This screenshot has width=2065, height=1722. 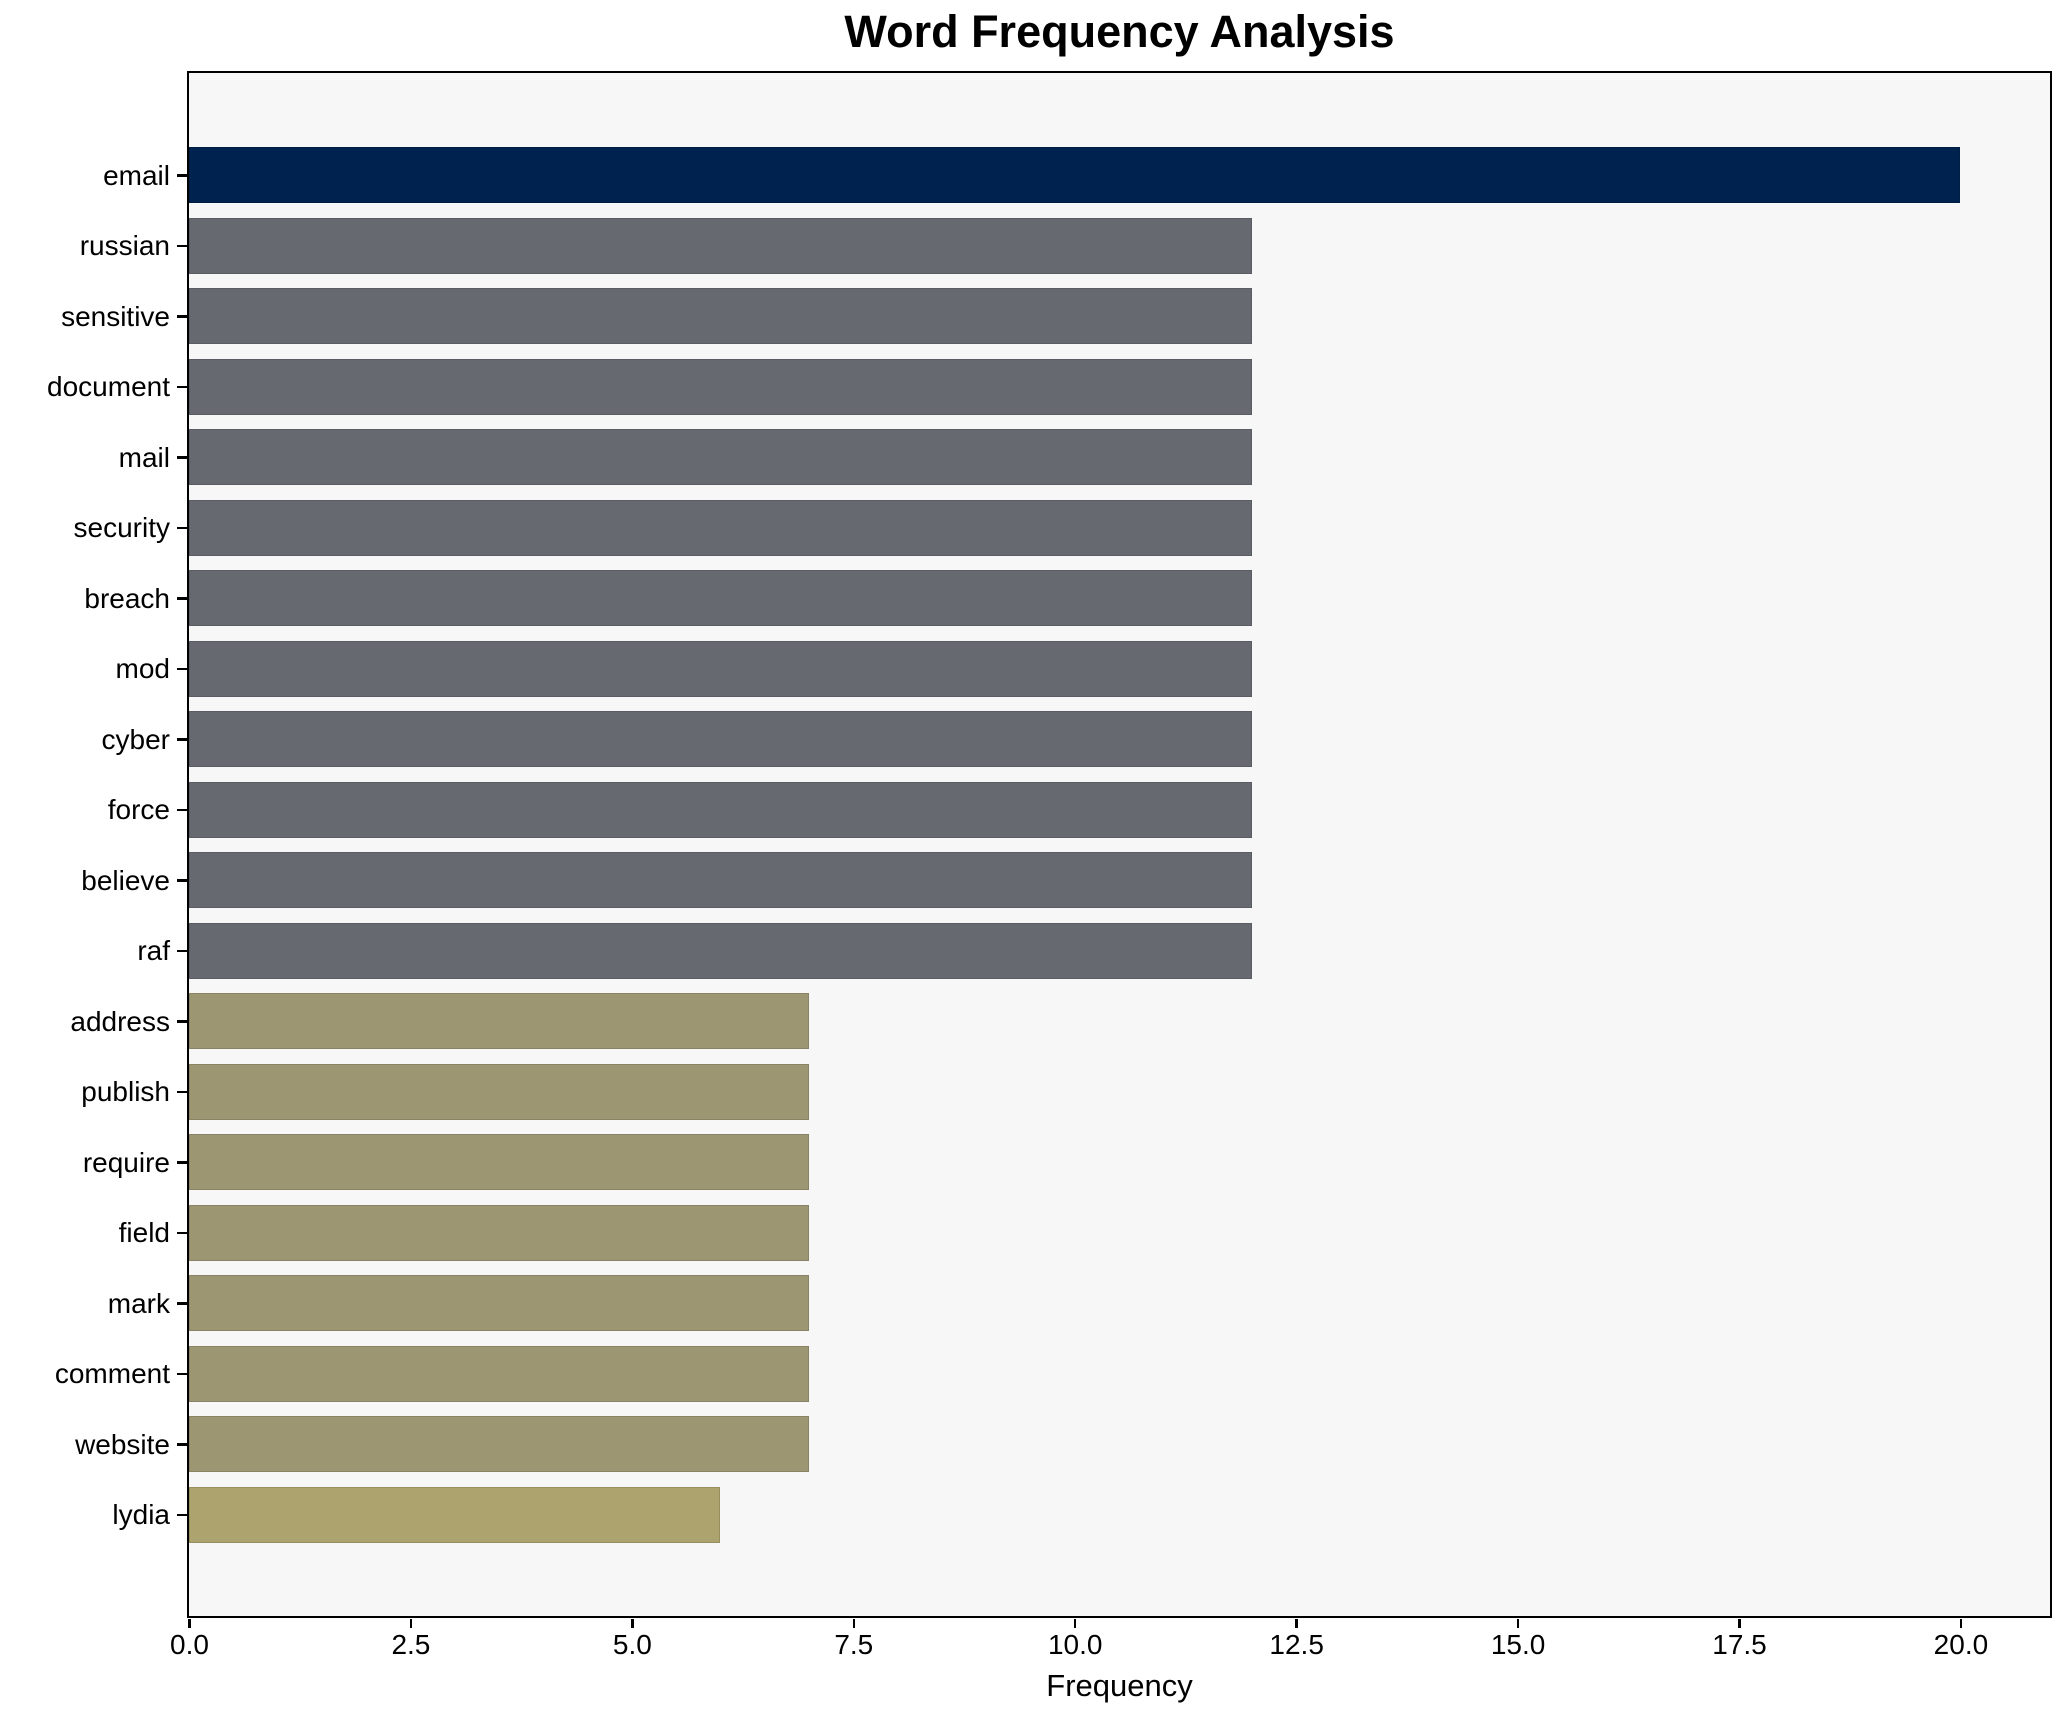 I want to click on y-tick-label-sensitive: sensitive, so click(x=115, y=316).